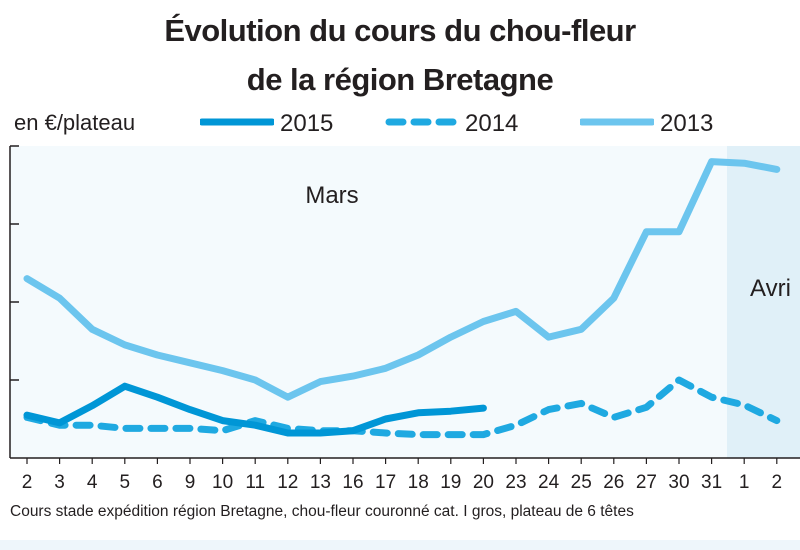  Describe the element at coordinates (255, 482) in the screenshot. I see `x-tick-label: 11` at that location.